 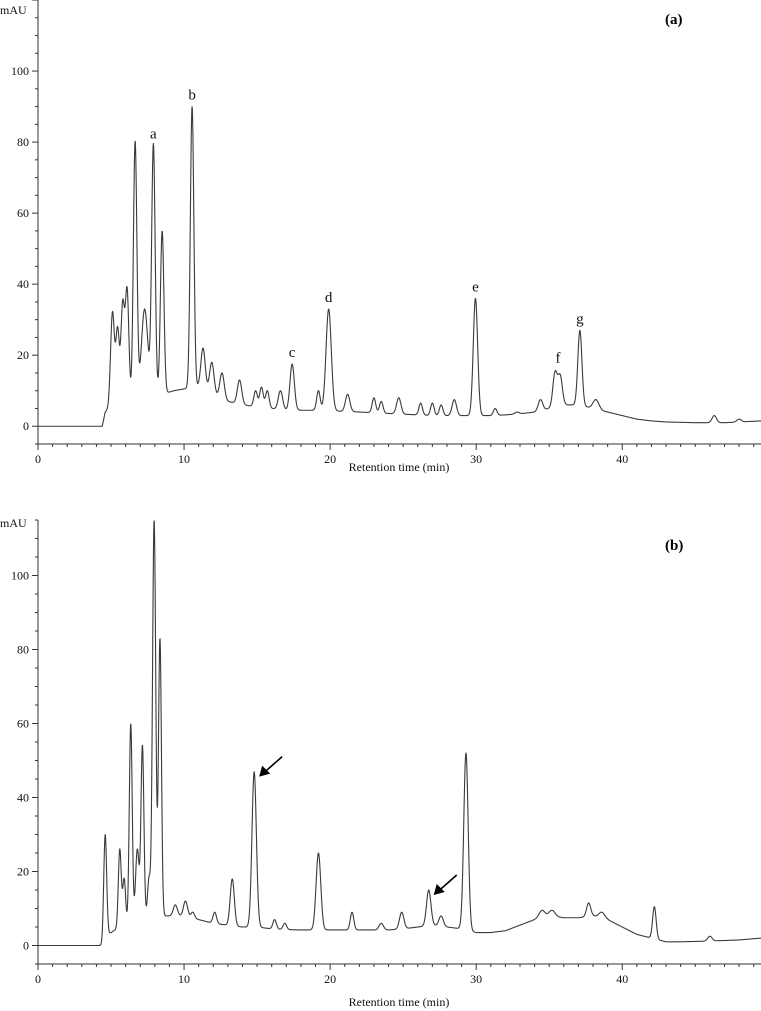 What do you see at coordinates (475, 287) in the screenshot?
I see `peak-label-e: e` at bounding box center [475, 287].